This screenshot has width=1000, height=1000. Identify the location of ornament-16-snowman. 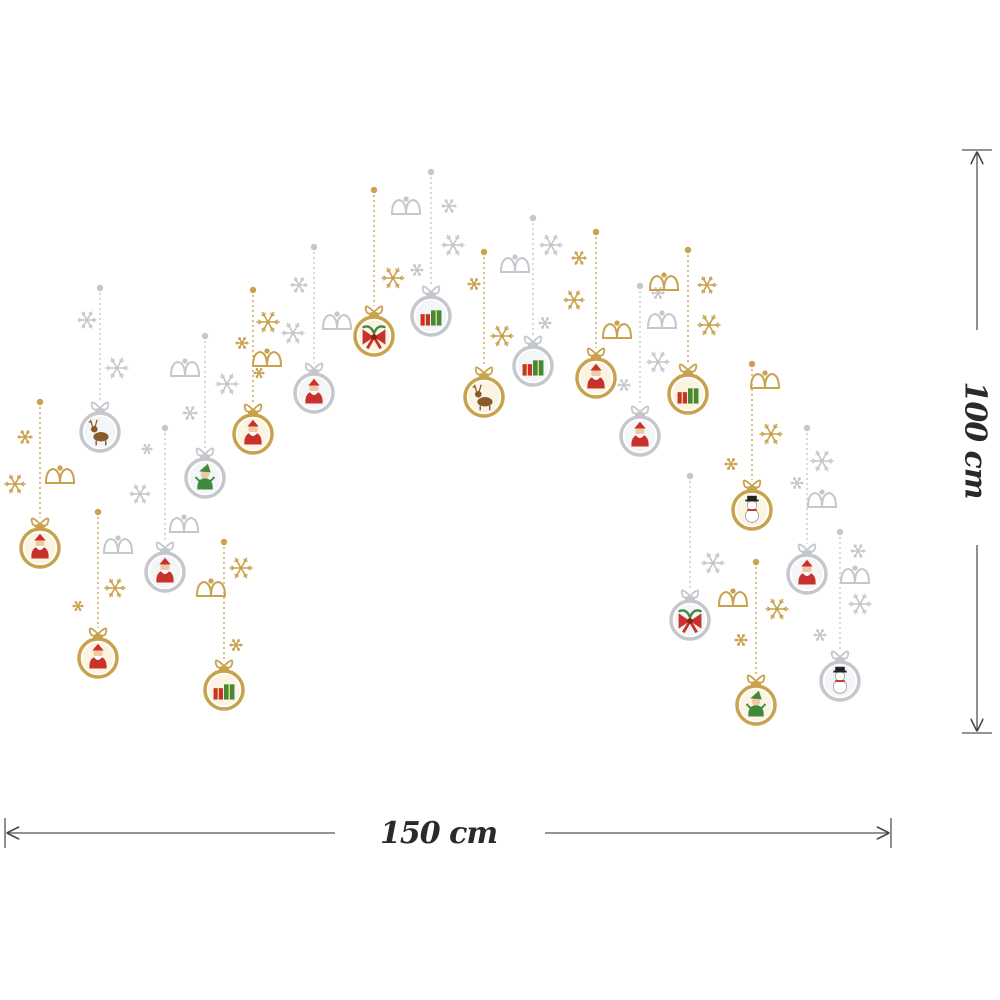
(752, 445).